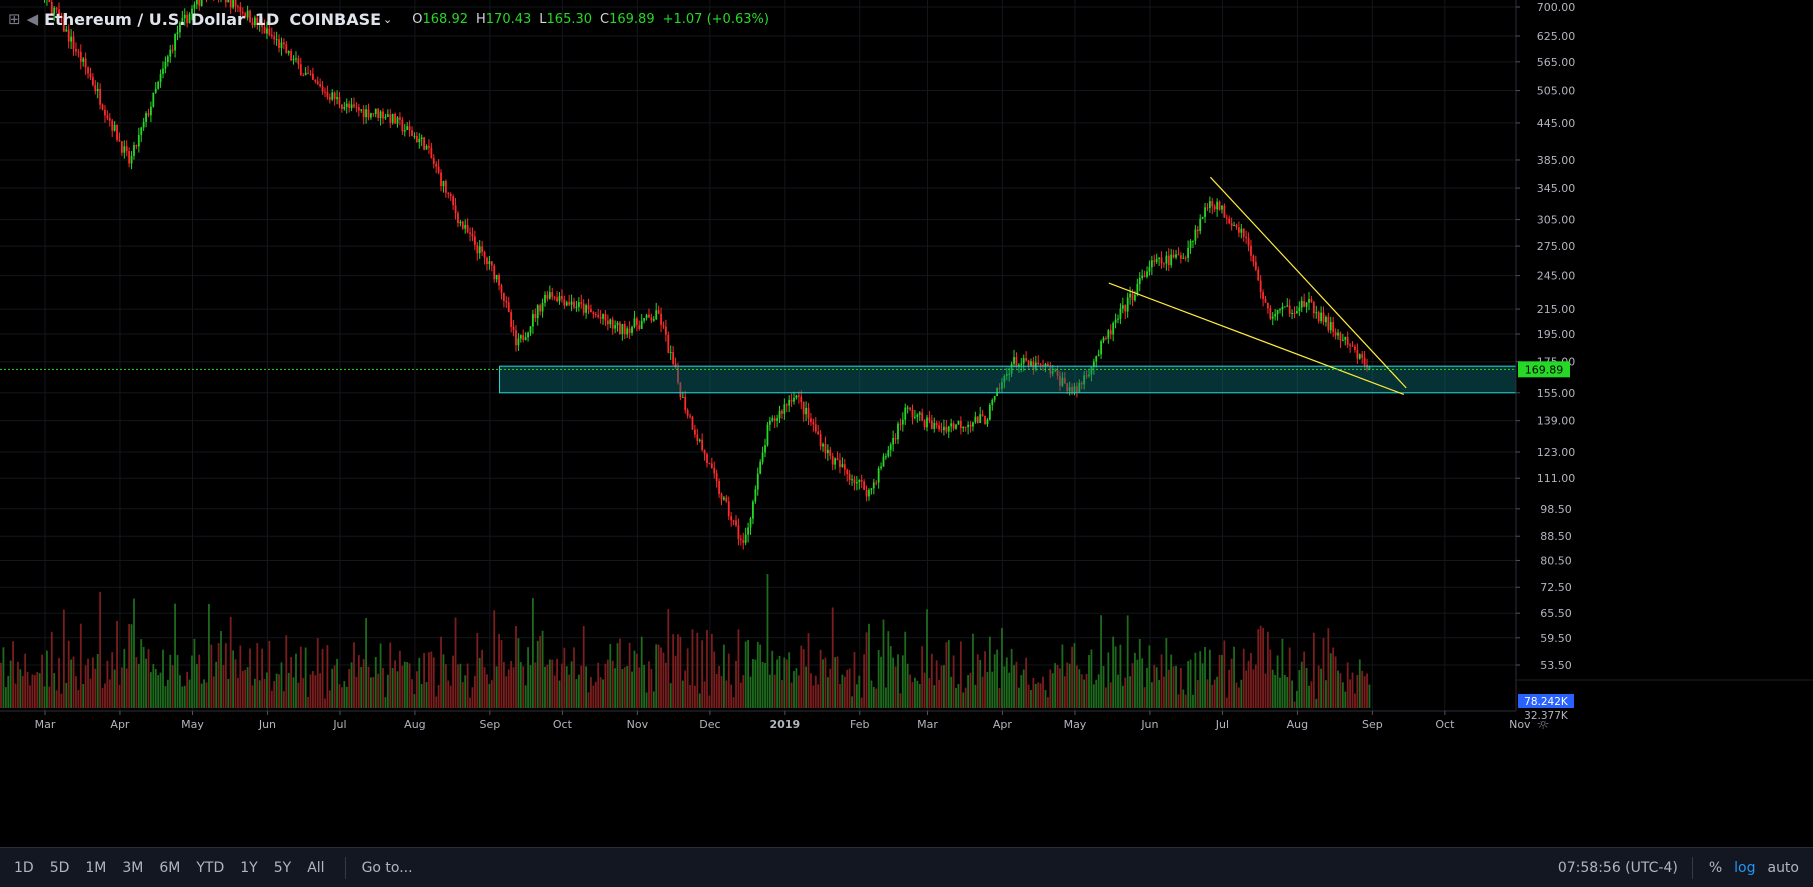  I want to click on range-6m-button: 6M, so click(170, 867).